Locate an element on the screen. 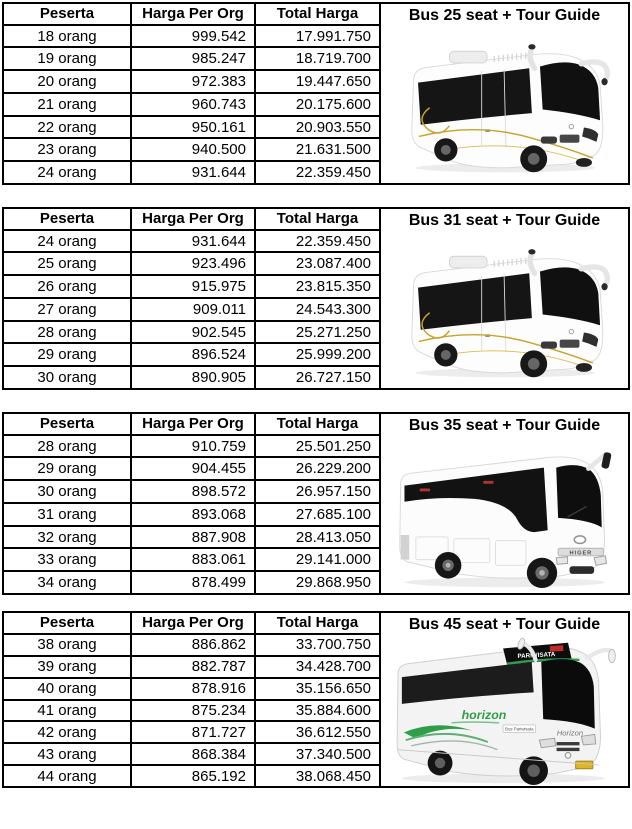 This screenshot has width=632, height=829. harga-cell: 896.524 is located at coordinates (193, 355).